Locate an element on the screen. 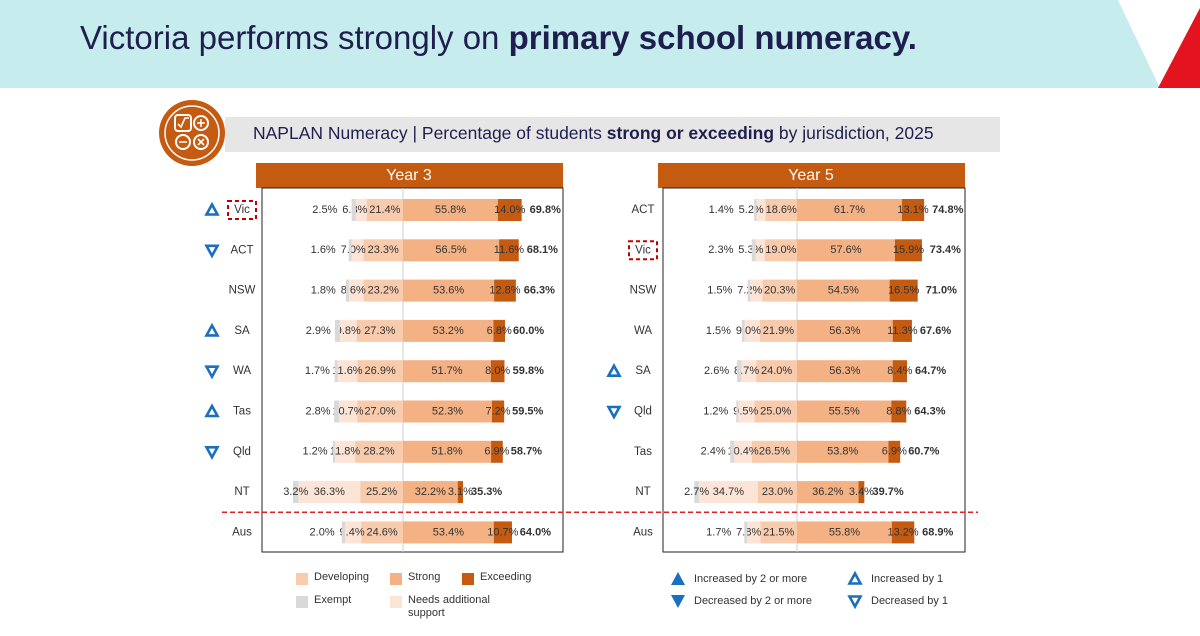  value-label: 12.8% is located at coordinates (504, 291).